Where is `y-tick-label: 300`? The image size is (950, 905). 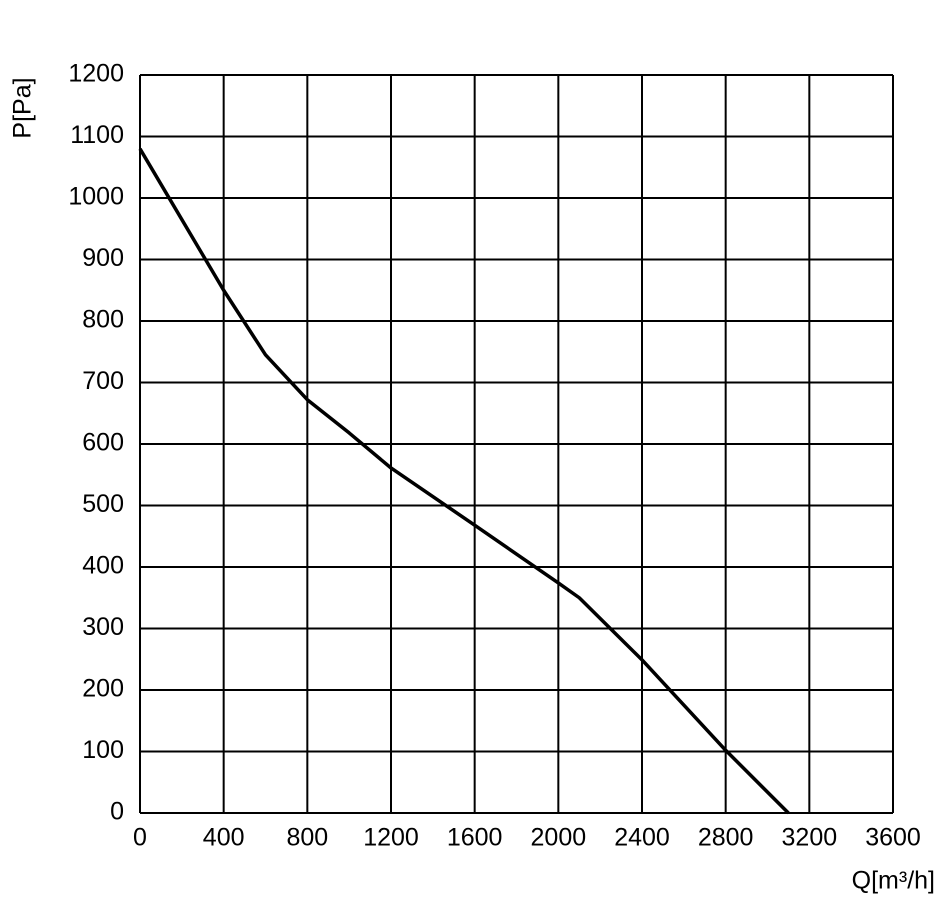
y-tick-label: 300 is located at coordinates (103, 627).